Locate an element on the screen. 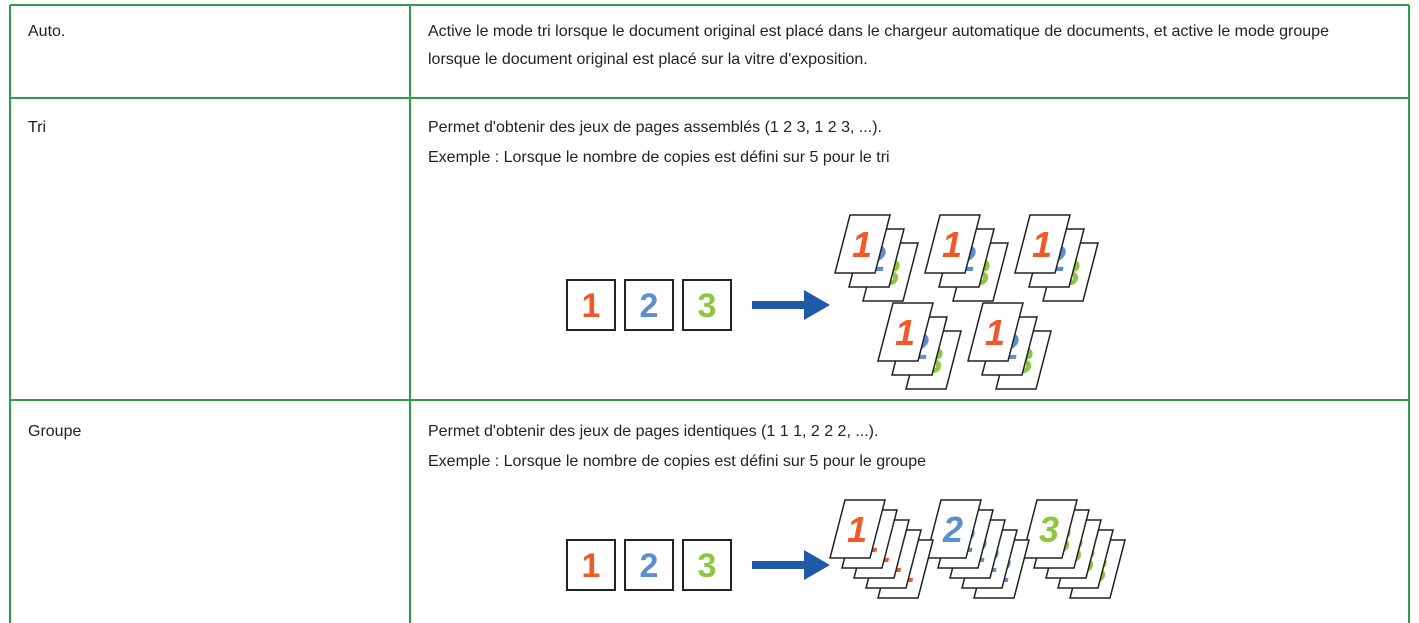 The width and height of the screenshot is (1419, 623). sheet-number: 2 is located at coordinates (952, 529).